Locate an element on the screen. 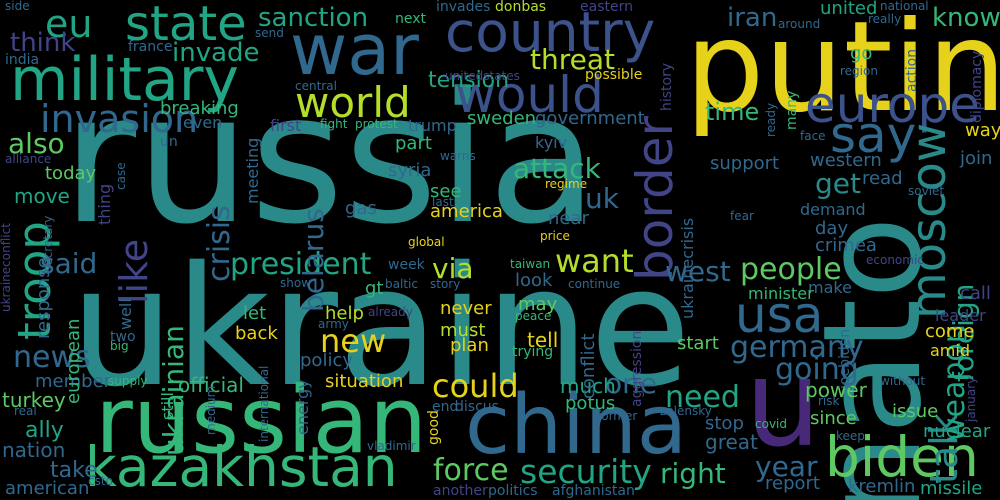 This screenshot has width=1000, height=500. cloud-word-action: action is located at coordinates (912, 70).